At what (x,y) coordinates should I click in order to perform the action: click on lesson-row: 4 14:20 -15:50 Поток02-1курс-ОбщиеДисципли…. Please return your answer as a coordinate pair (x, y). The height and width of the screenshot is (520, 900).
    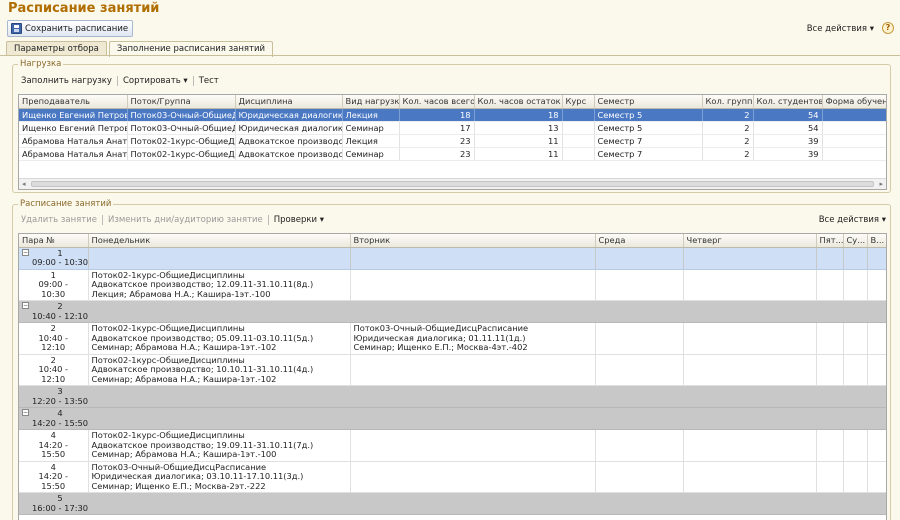
    Looking at the image, I should click on (452, 445).